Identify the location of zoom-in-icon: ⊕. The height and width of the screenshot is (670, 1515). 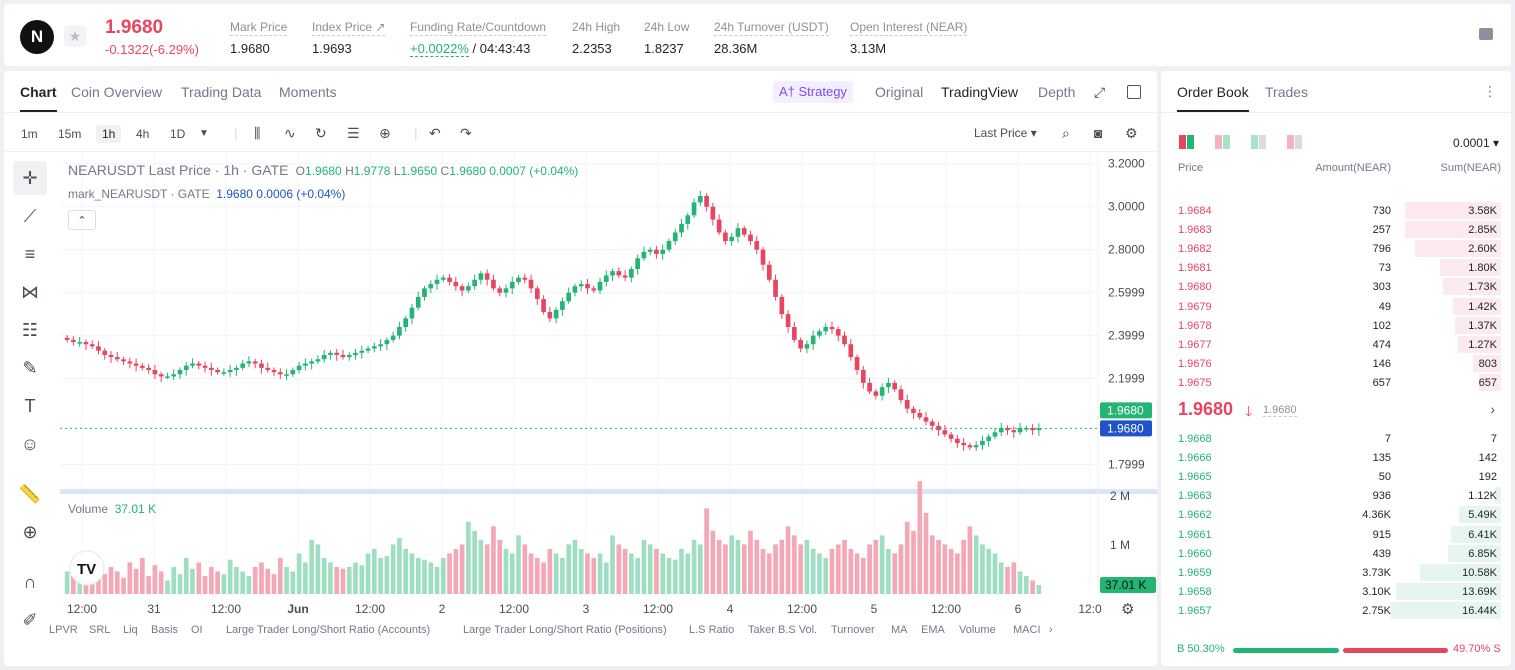
(30, 531).